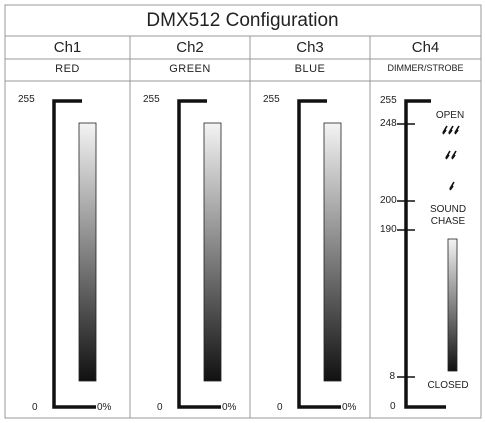 Image resolution: width=485 pixels, height=423 pixels. Describe the element at coordinates (392, 376) in the screenshot. I see `scale-label: 8` at that location.